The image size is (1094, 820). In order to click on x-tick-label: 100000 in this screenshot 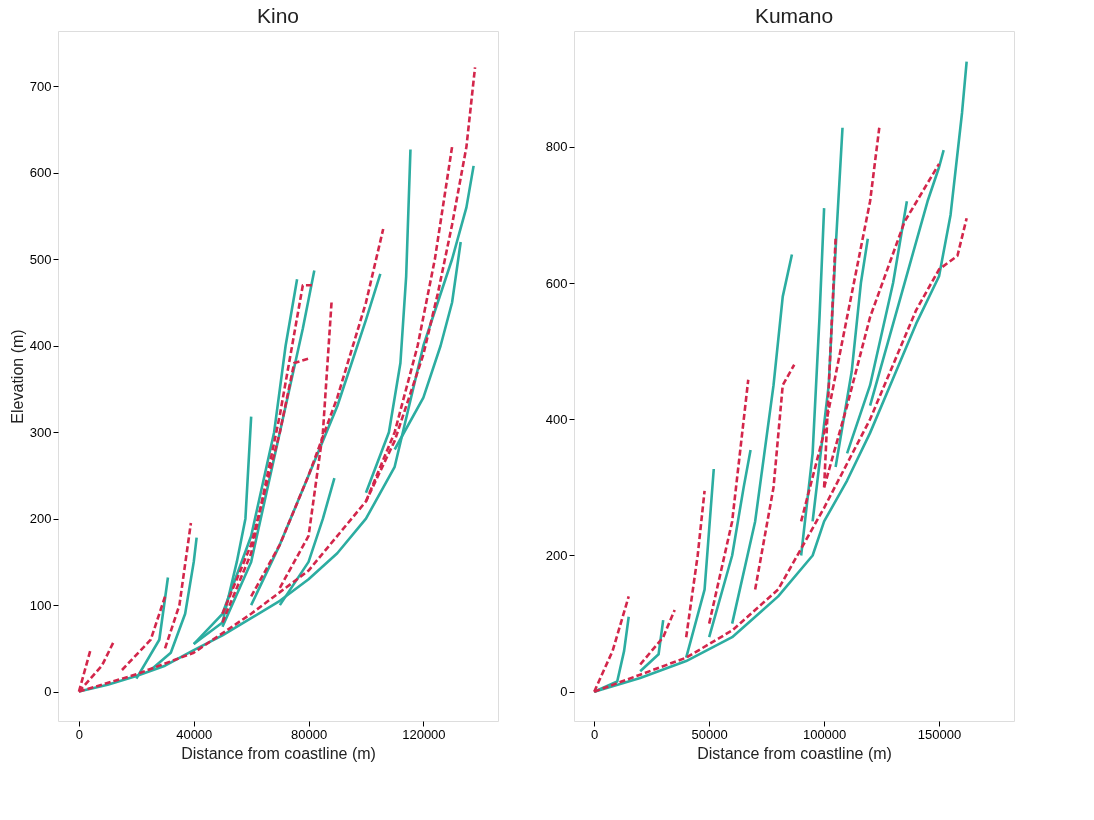, I will do `click(824, 734)`.